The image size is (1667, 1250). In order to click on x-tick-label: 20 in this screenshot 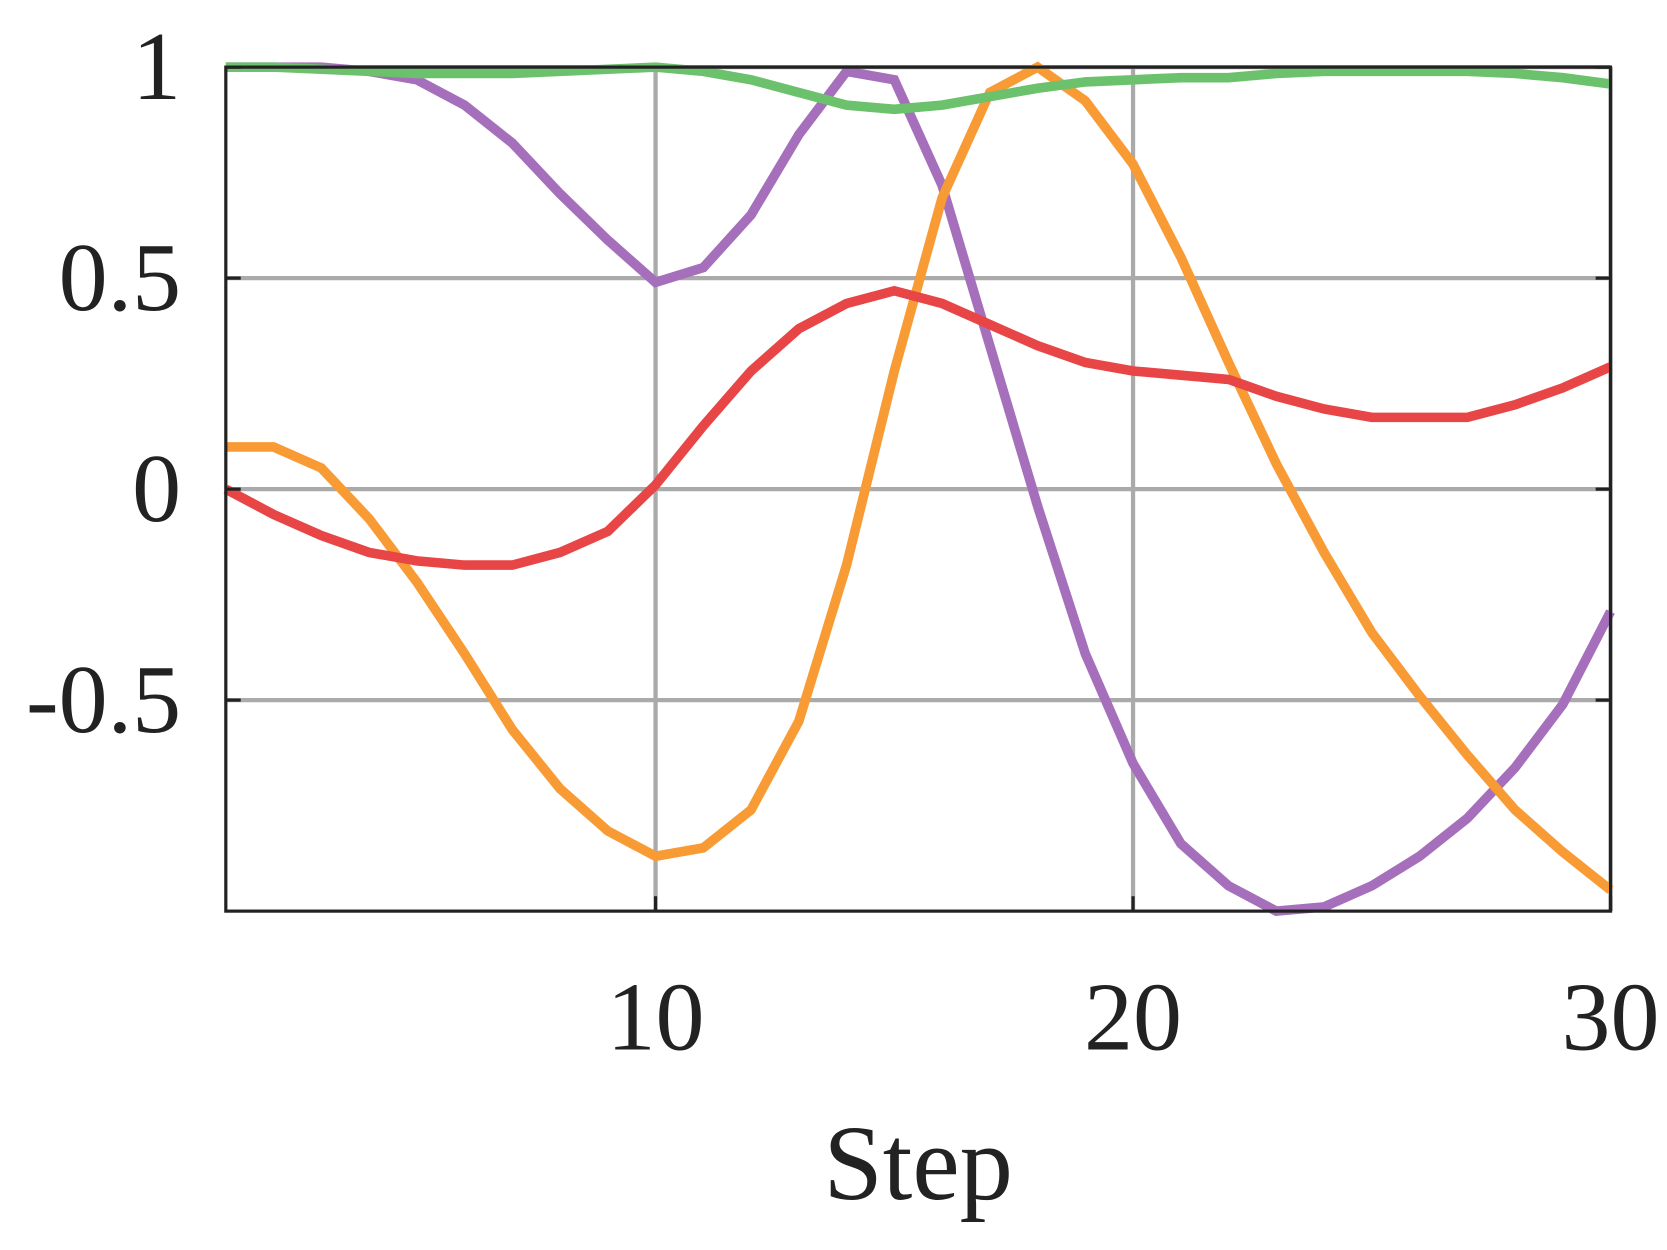, I will do `click(1133, 1018)`.